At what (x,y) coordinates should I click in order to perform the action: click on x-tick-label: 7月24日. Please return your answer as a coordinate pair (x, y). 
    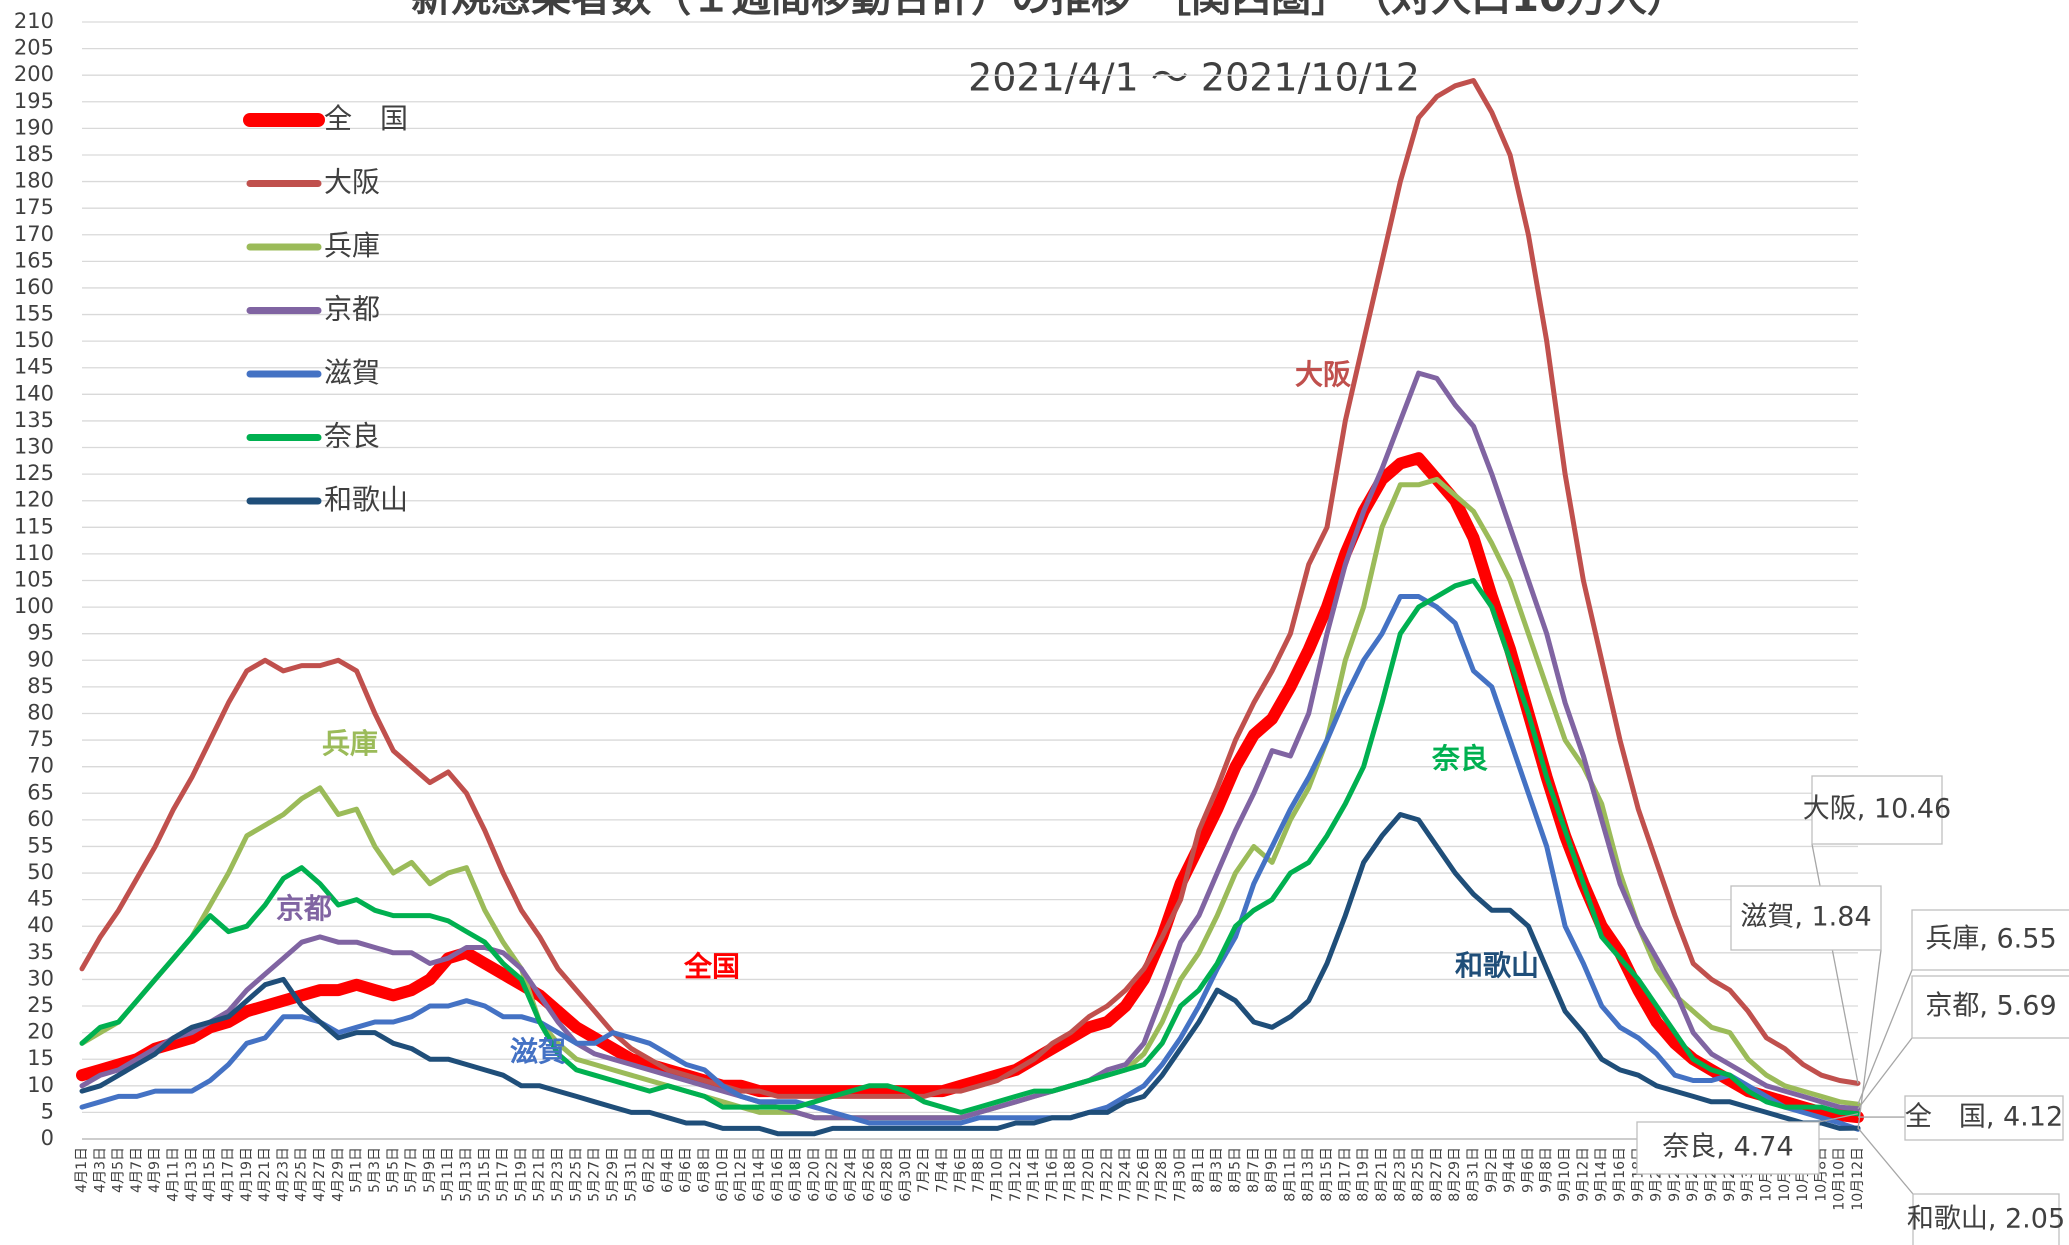
    Looking at the image, I should click on (1126, 1174).